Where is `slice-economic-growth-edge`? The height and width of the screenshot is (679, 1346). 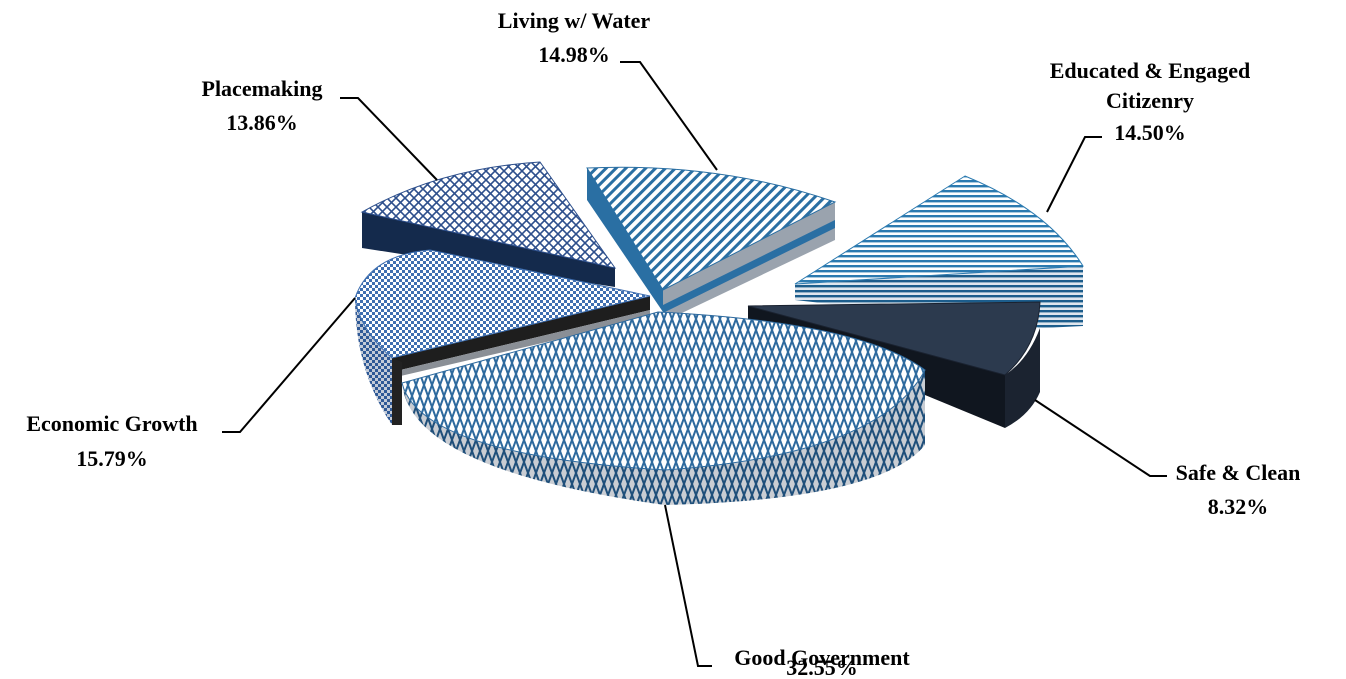 slice-economic-growth-edge is located at coordinates (397, 391).